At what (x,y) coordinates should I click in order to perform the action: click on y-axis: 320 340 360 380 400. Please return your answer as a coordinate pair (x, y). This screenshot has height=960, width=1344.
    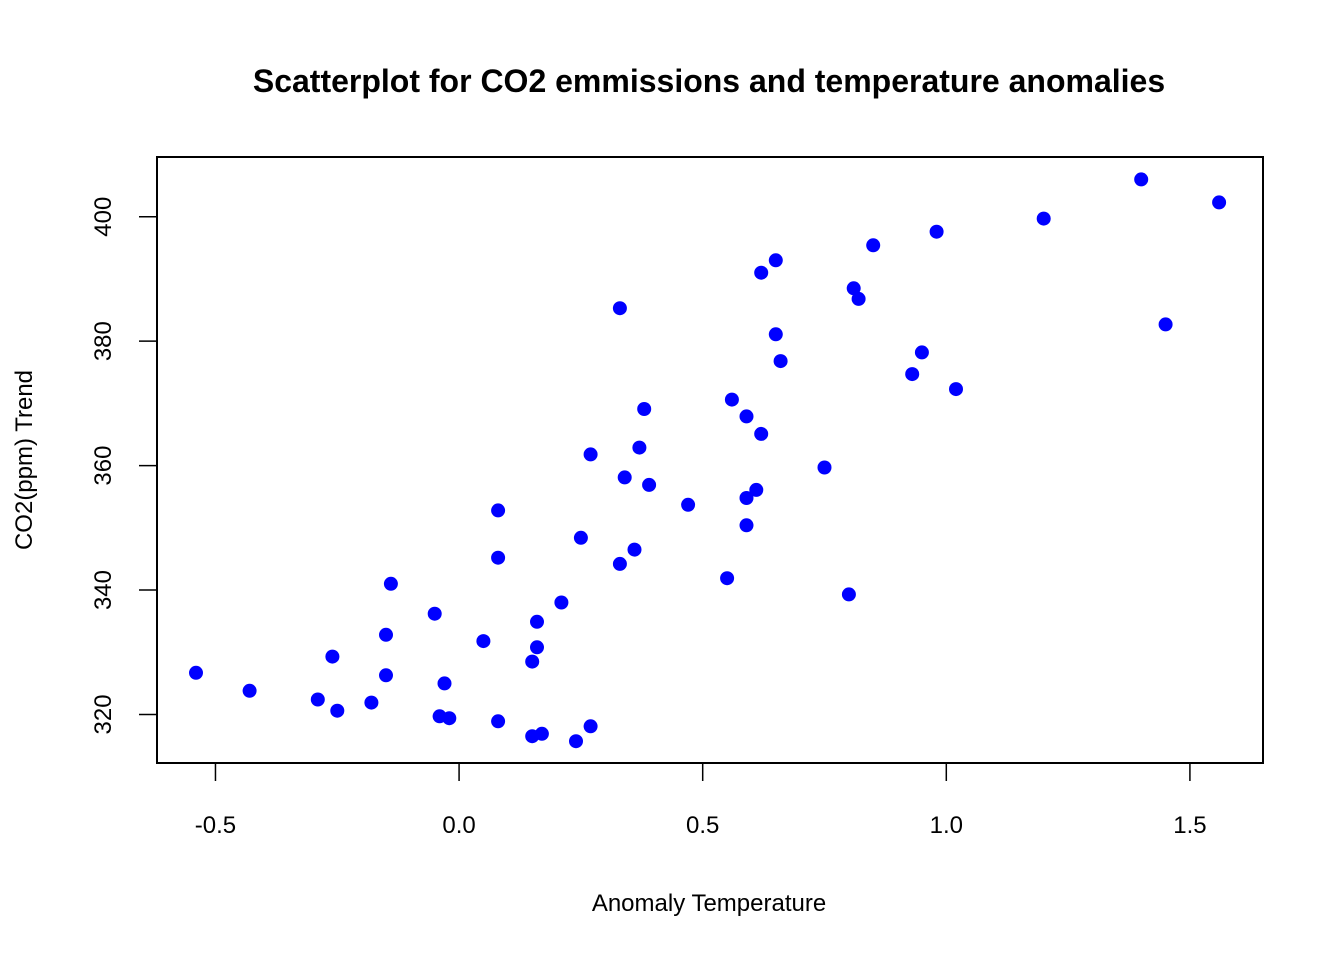
    Looking at the image, I should click on (123, 465).